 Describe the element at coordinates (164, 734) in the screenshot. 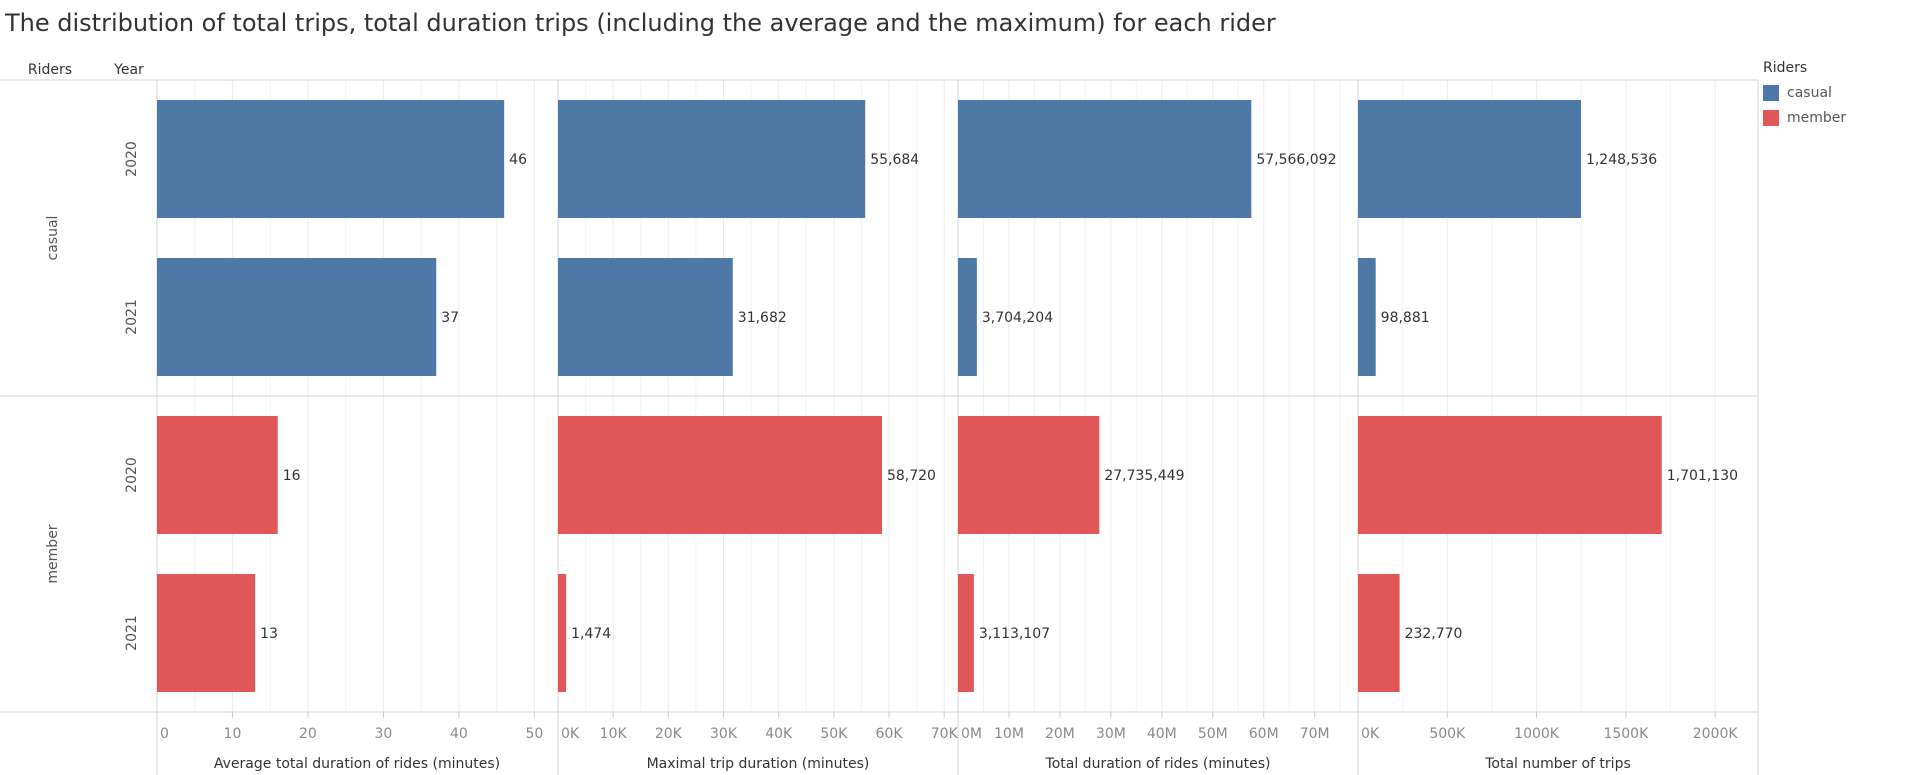

I see `tick-label: 0` at that location.